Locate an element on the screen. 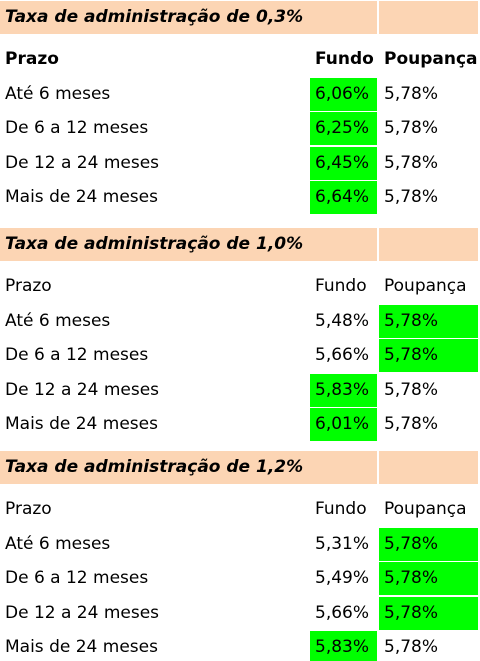  rate-cell: 5,31% is located at coordinates (342, 543).